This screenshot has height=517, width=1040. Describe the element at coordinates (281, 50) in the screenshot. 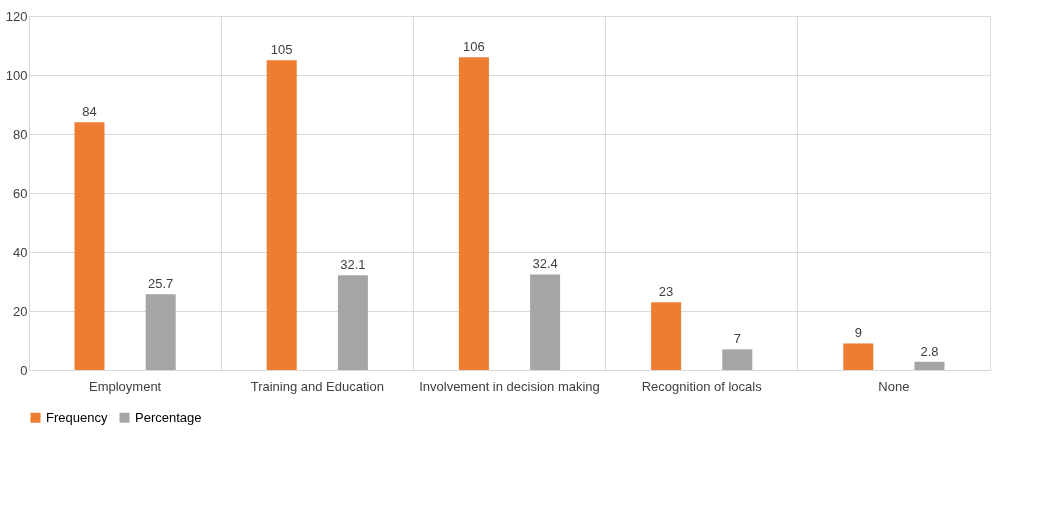

I see `data-label: 105` at that location.